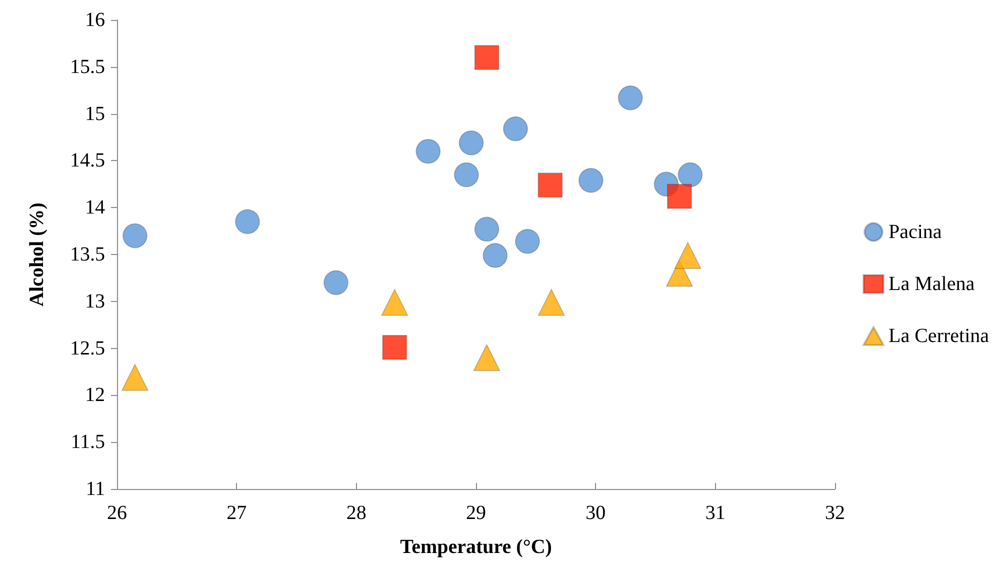 This screenshot has height=568, width=999. What do you see at coordinates (476, 547) in the screenshot?
I see `x-axis-title: Temperature (°C)` at bounding box center [476, 547].